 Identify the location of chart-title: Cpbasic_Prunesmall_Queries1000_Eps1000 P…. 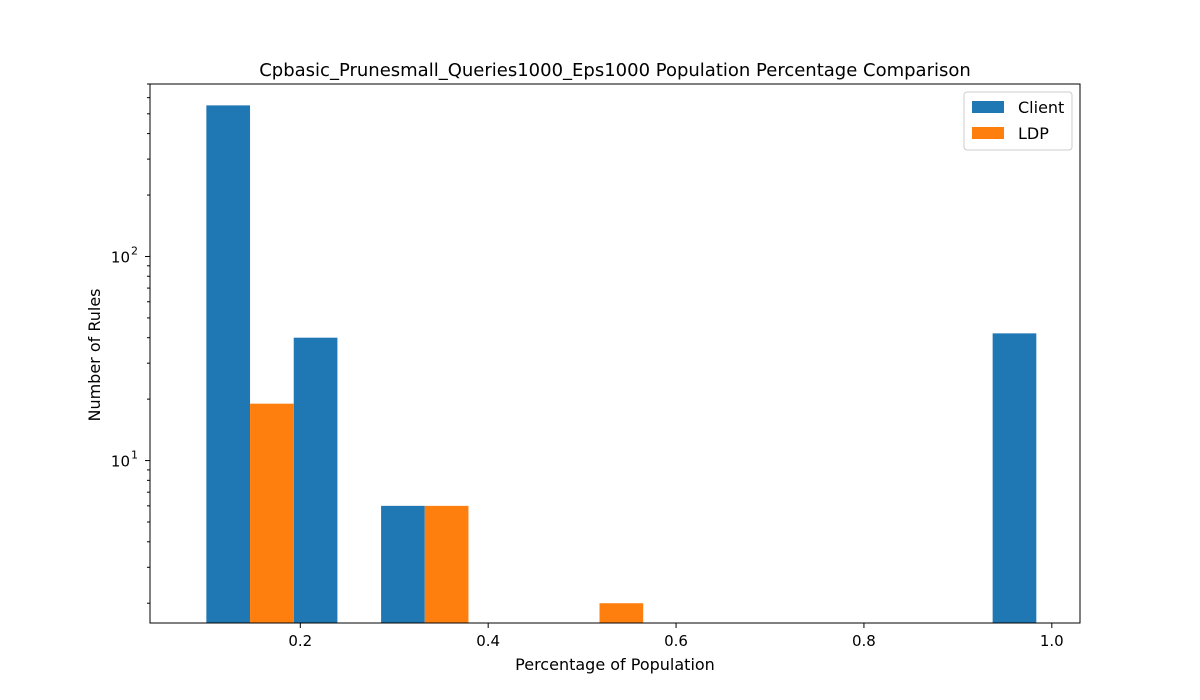
(615, 70).